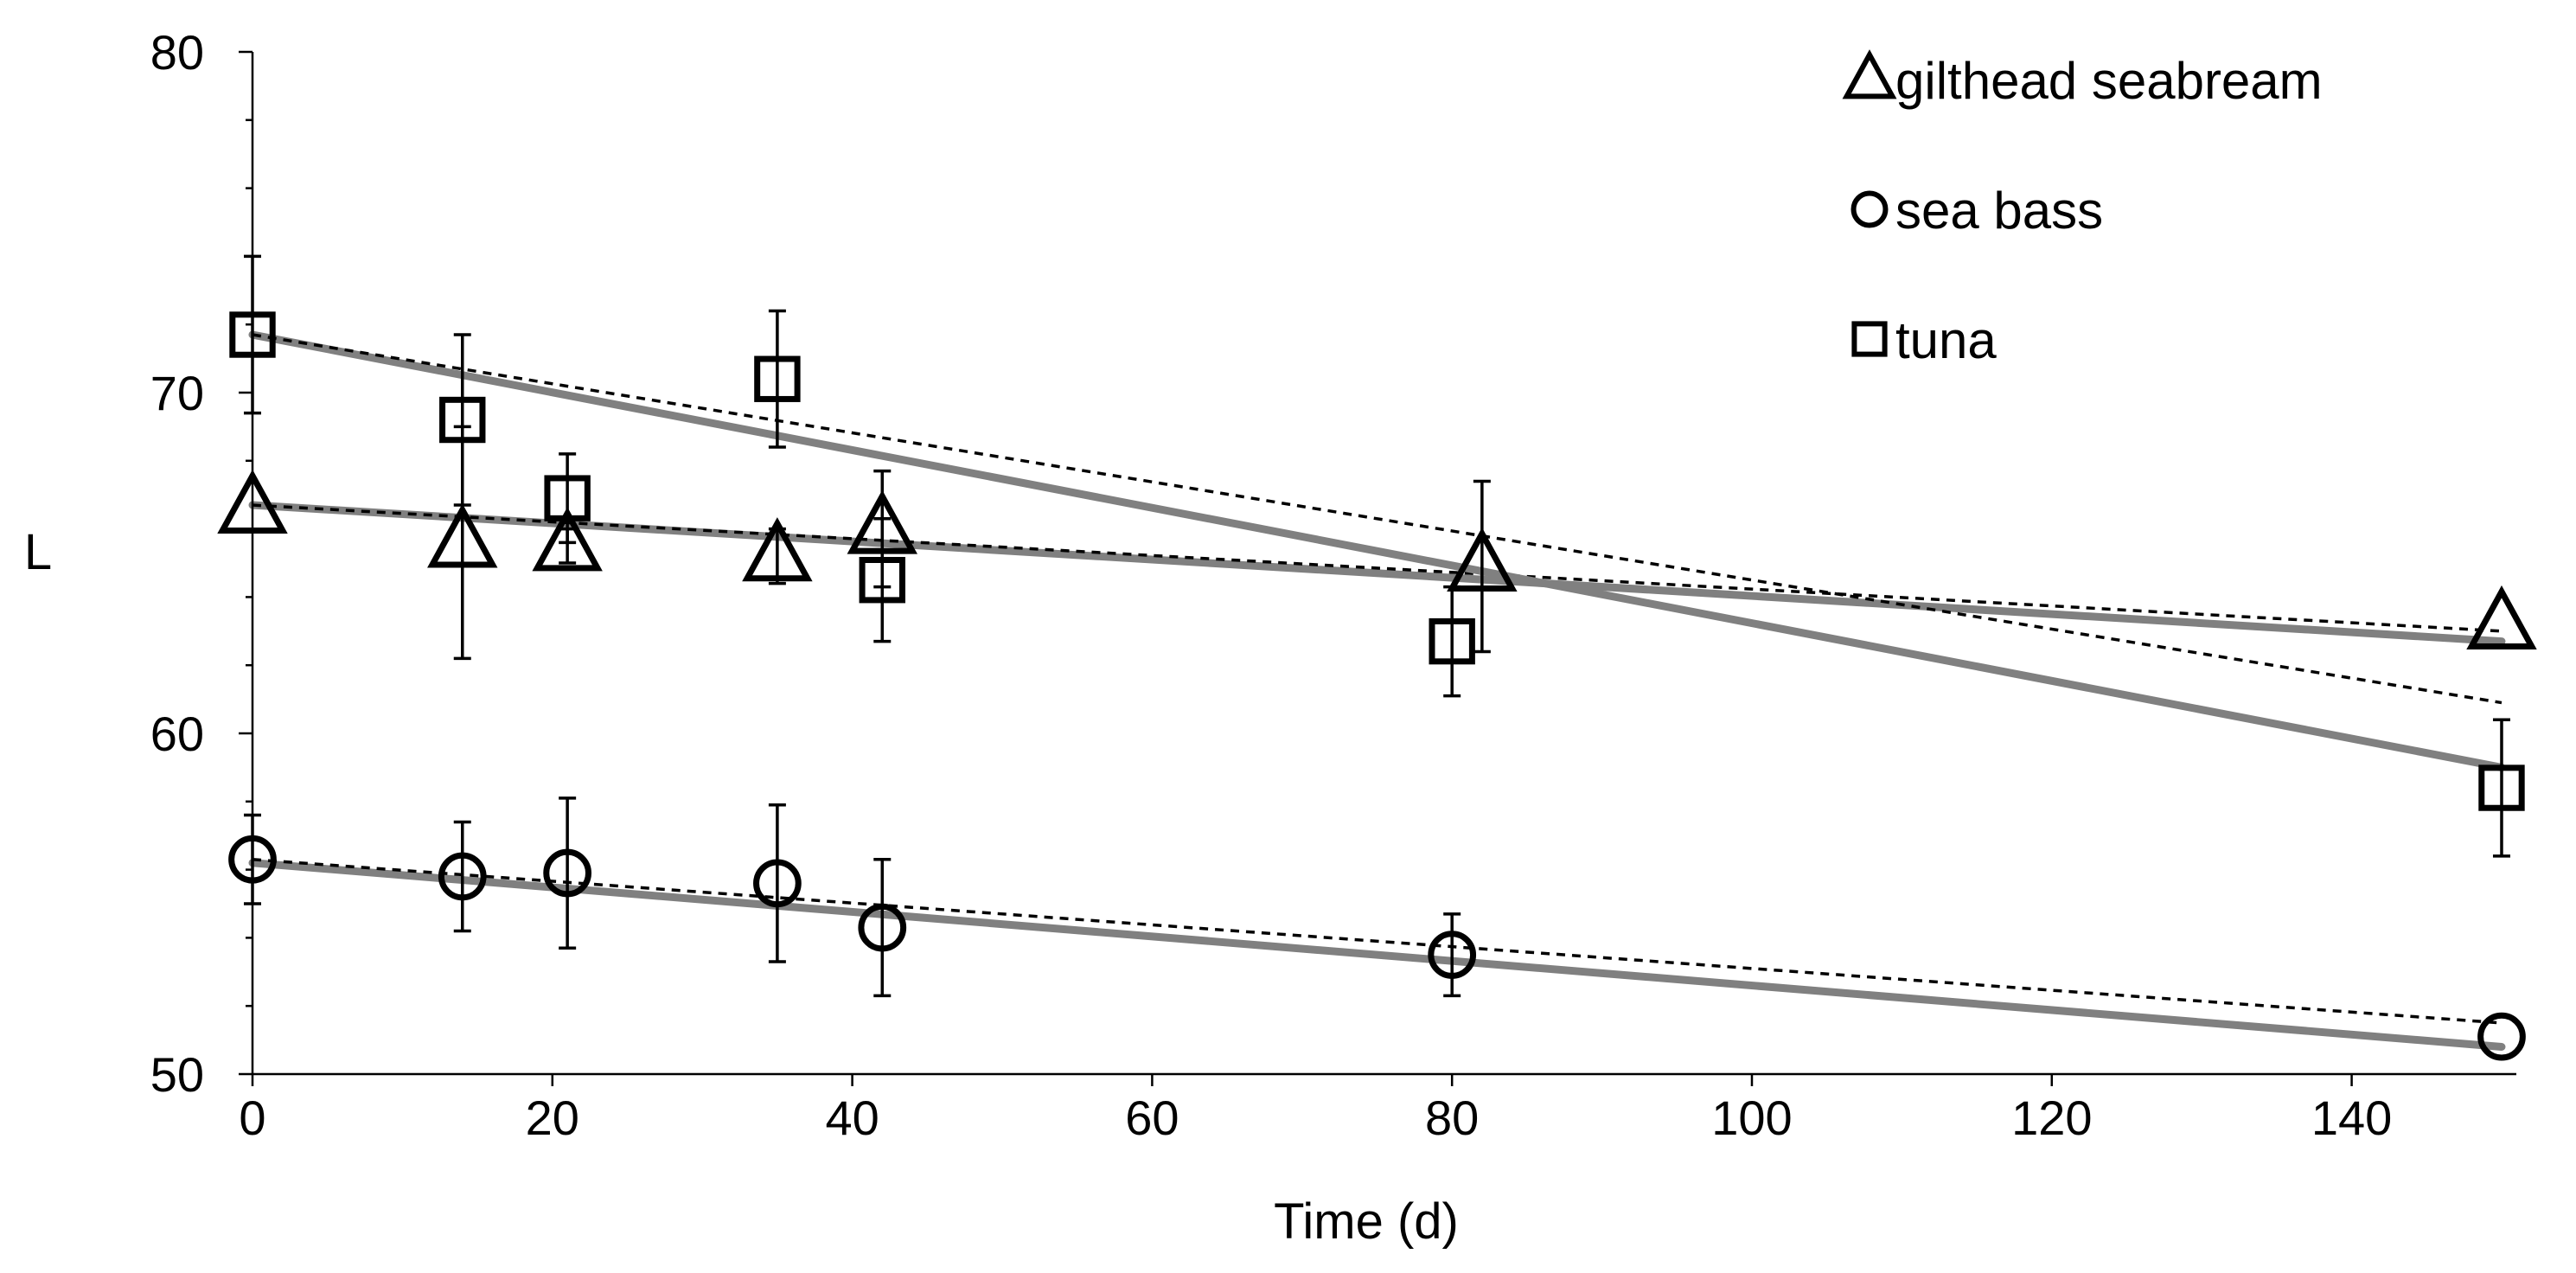 The image size is (2576, 1273). Describe the element at coordinates (552, 1118) in the screenshot. I see `x-tick-label: 20` at that location.